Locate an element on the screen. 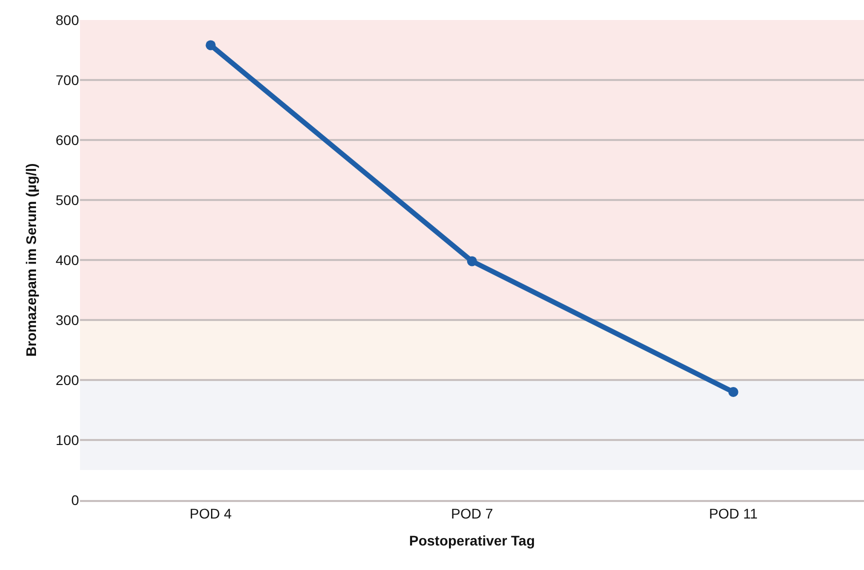 This screenshot has height=570, width=864. y-tick-label: 500 is located at coordinates (68, 200).